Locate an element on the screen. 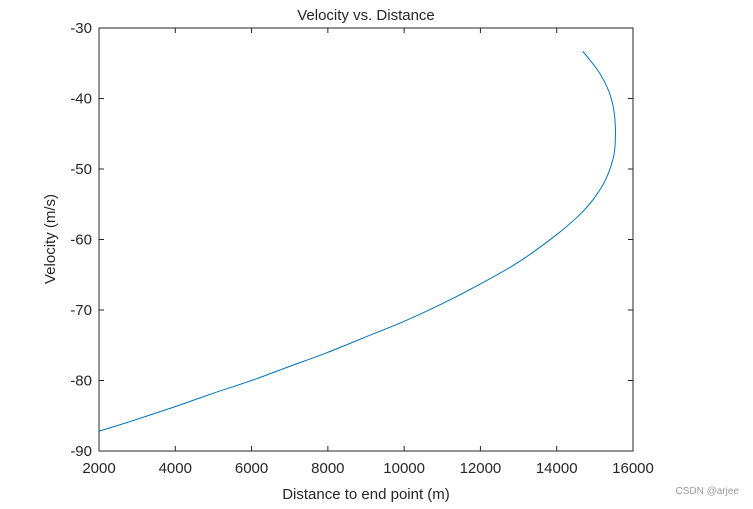  x-tick-label: 2000 is located at coordinates (98, 468).